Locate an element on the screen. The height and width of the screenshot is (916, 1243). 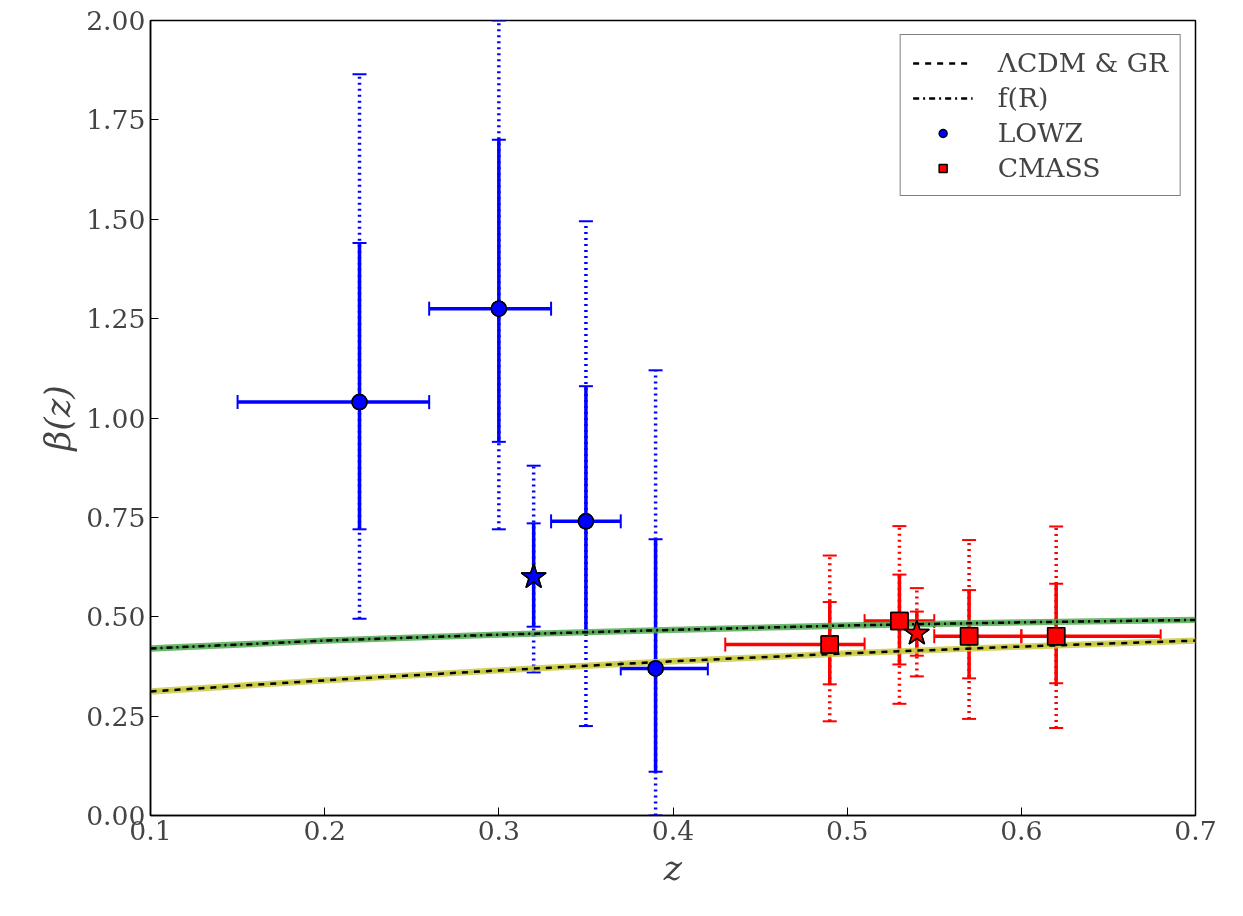
y-tick-label: 0.25 is located at coordinates (116, 716).